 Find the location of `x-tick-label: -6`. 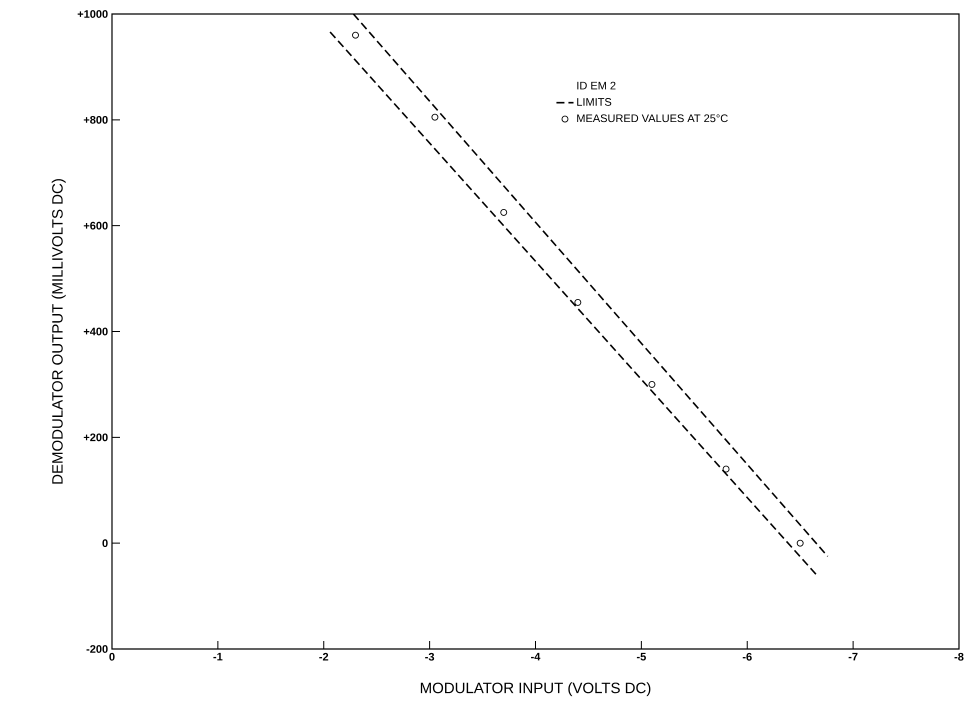

x-tick-label: -6 is located at coordinates (747, 656).